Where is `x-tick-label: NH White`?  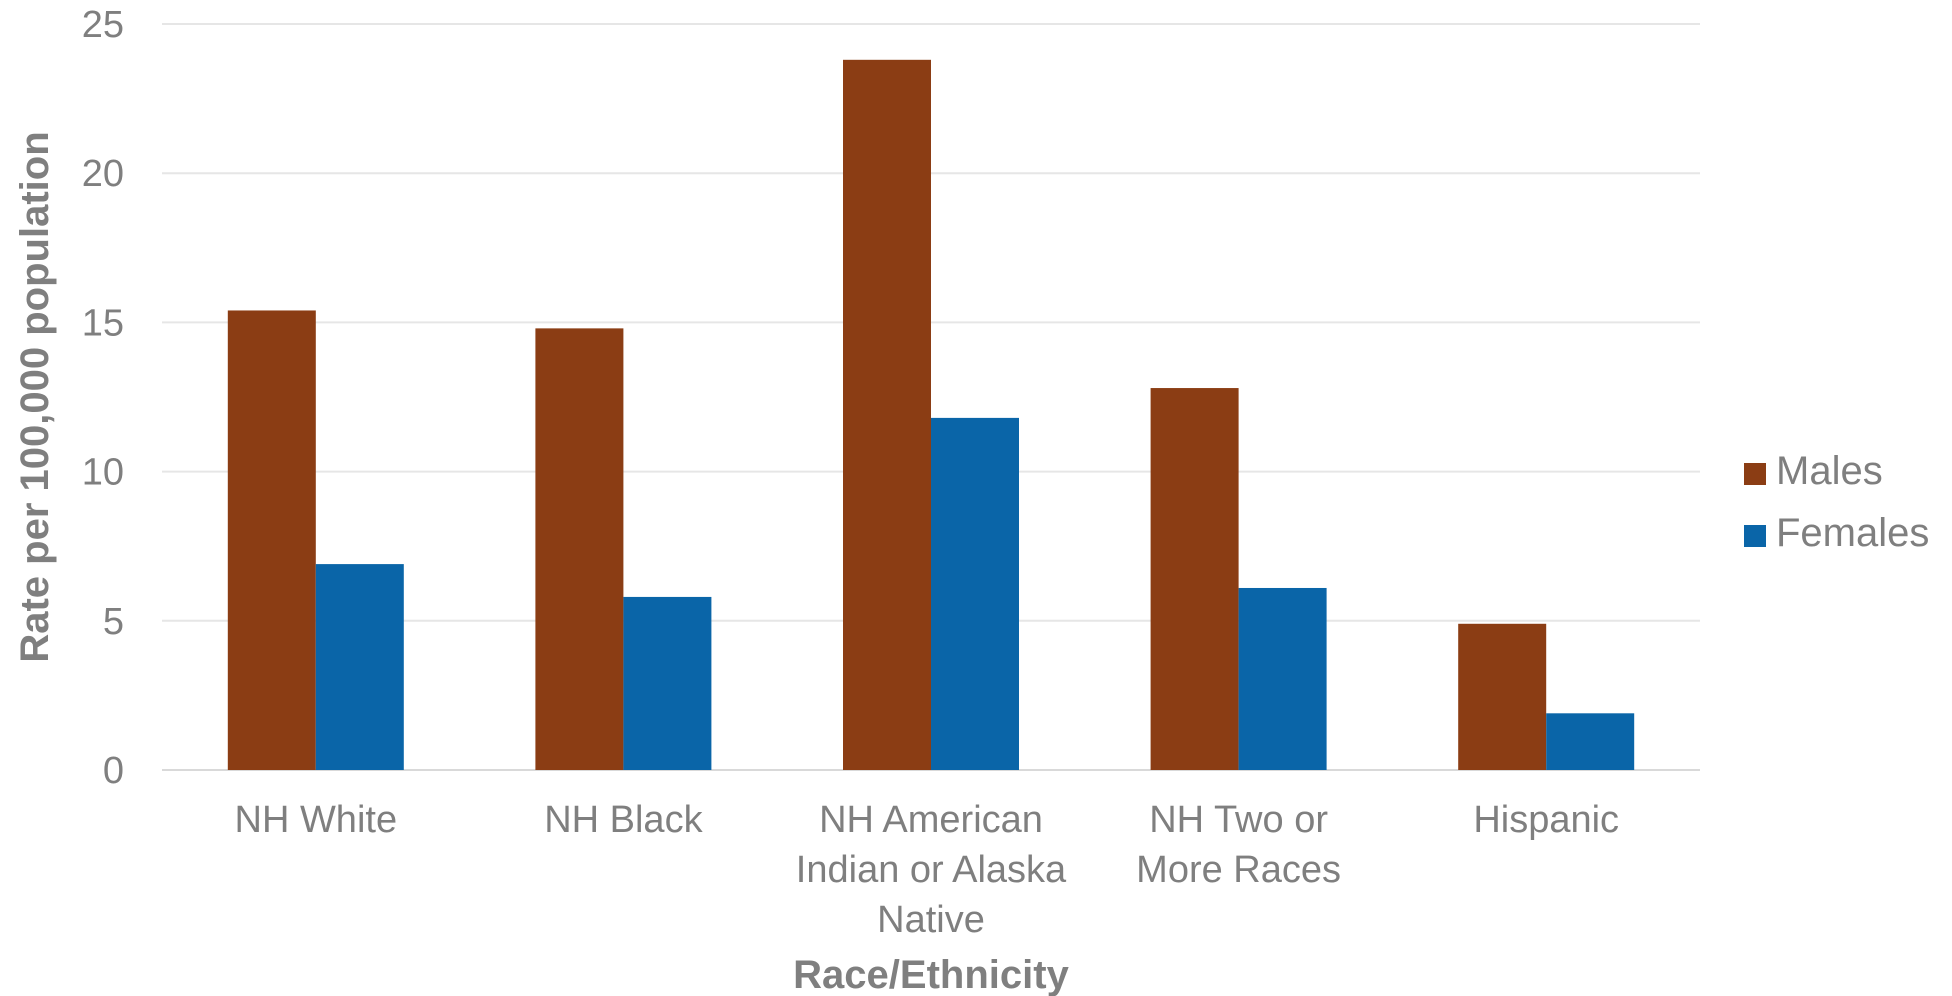 x-tick-label: NH White is located at coordinates (316, 820).